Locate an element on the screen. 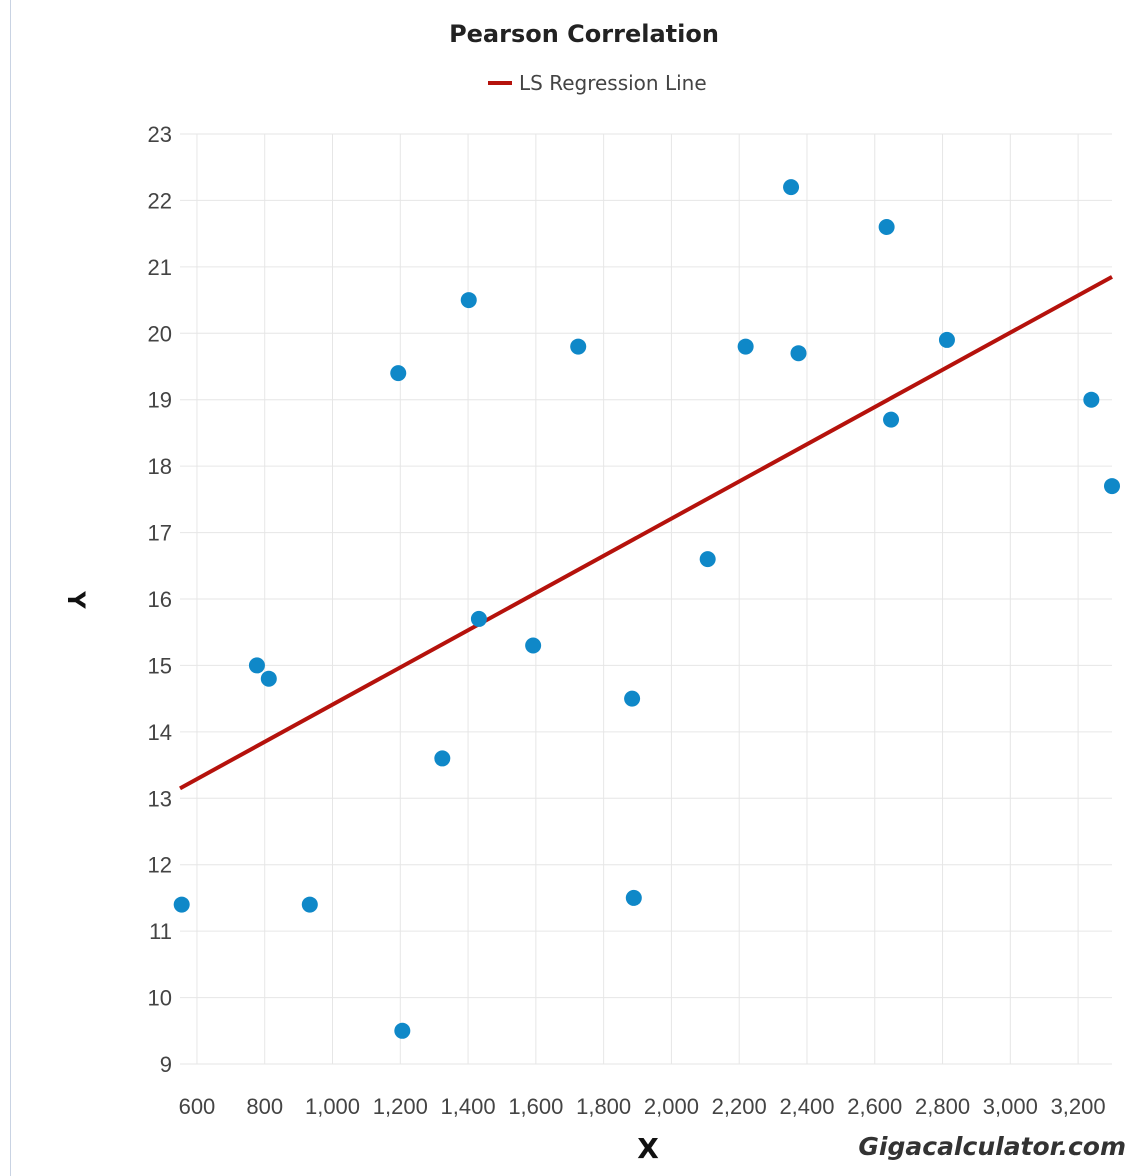  y-tick-label: 20 is located at coordinates (160, 333).